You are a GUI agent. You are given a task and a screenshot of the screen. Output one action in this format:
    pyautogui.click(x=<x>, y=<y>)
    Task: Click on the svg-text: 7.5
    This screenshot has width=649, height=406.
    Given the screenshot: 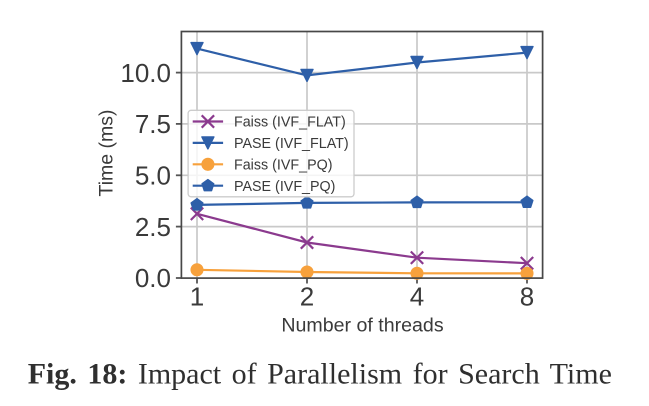 What is the action you would take?
    pyautogui.click(x=153, y=124)
    